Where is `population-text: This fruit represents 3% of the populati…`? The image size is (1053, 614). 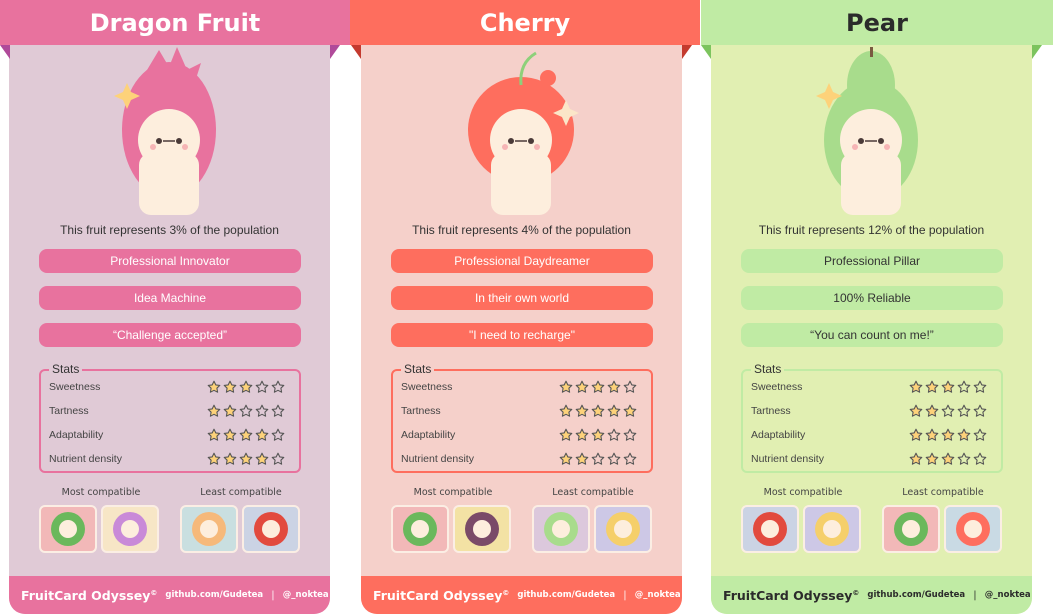
population-text: This fruit represents 3% of the populati… is located at coordinates (169, 230).